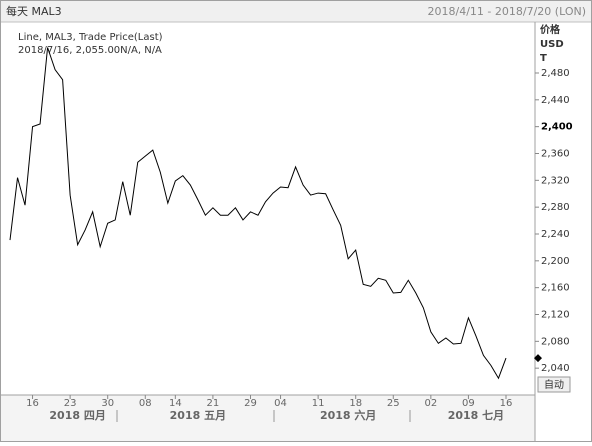 Image resolution: width=592 pixels, height=446 pixels. Describe the element at coordinates (175, 403) in the screenshot. I see `x-tick-label: 14` at that location.